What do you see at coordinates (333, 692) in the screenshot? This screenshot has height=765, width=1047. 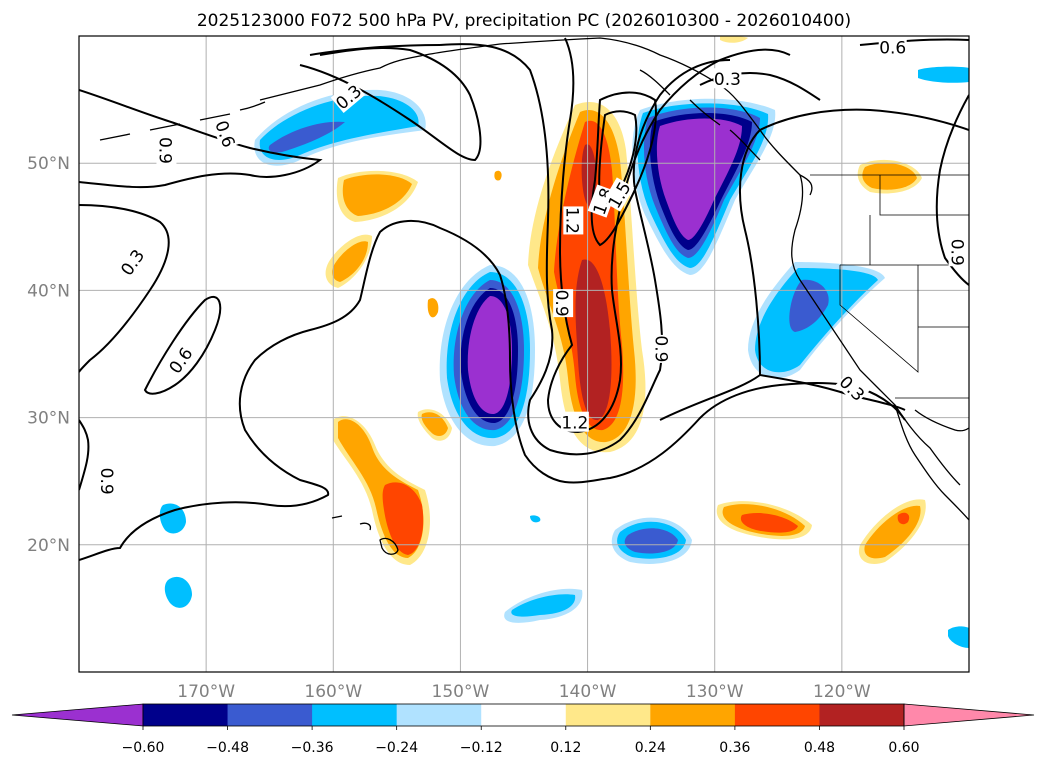 I see `x-tick-label: 160°W` at bounding box center [333, 692].